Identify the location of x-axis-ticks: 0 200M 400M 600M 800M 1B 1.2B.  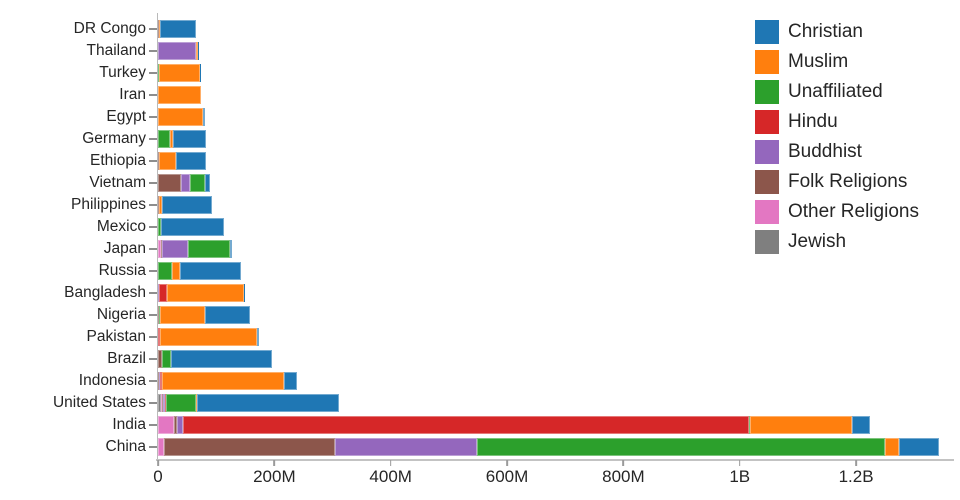
(550, 477).